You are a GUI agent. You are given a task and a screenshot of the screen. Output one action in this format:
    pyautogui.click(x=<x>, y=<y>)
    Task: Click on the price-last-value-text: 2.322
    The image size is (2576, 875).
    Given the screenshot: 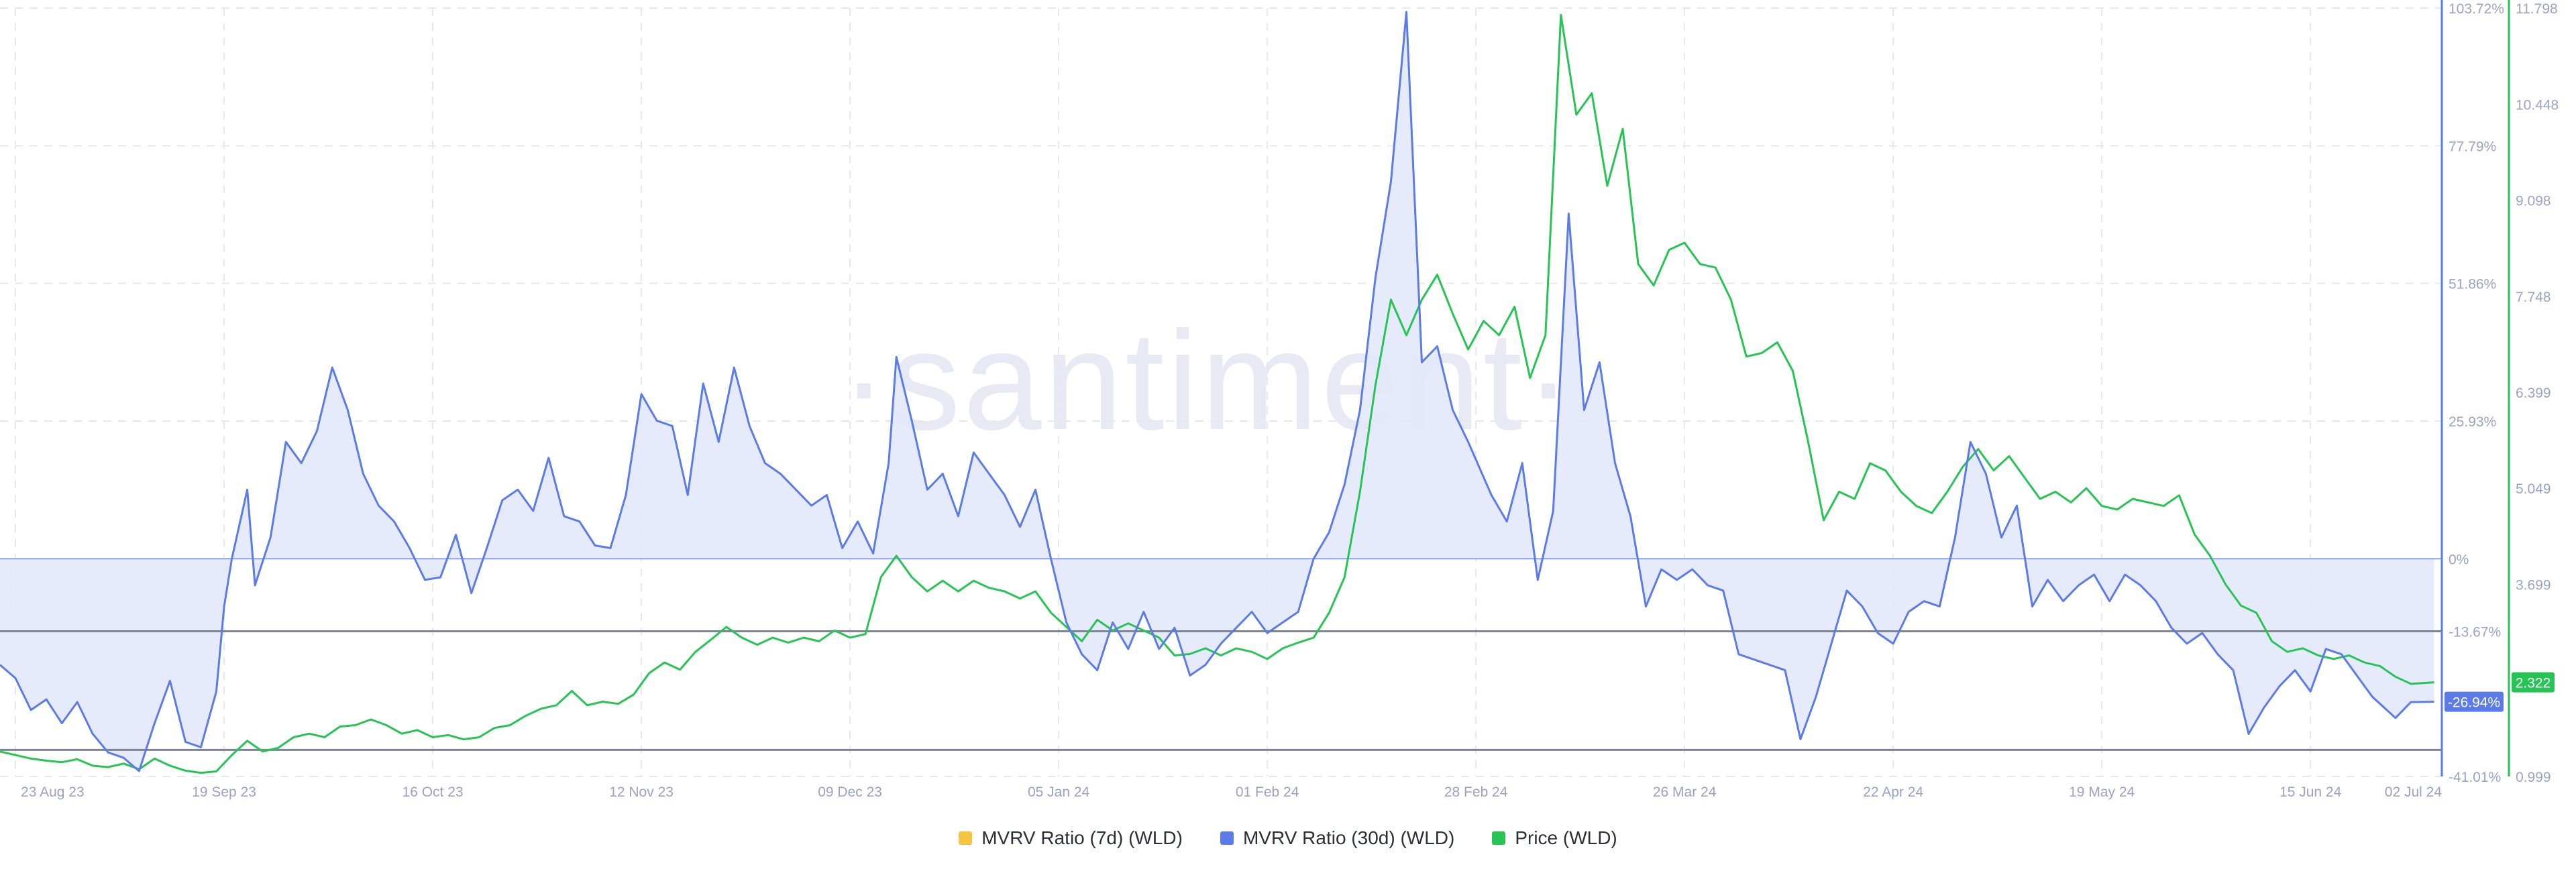 What is the action you would take?
    pyautogui.click(x=2533, y=683)
    